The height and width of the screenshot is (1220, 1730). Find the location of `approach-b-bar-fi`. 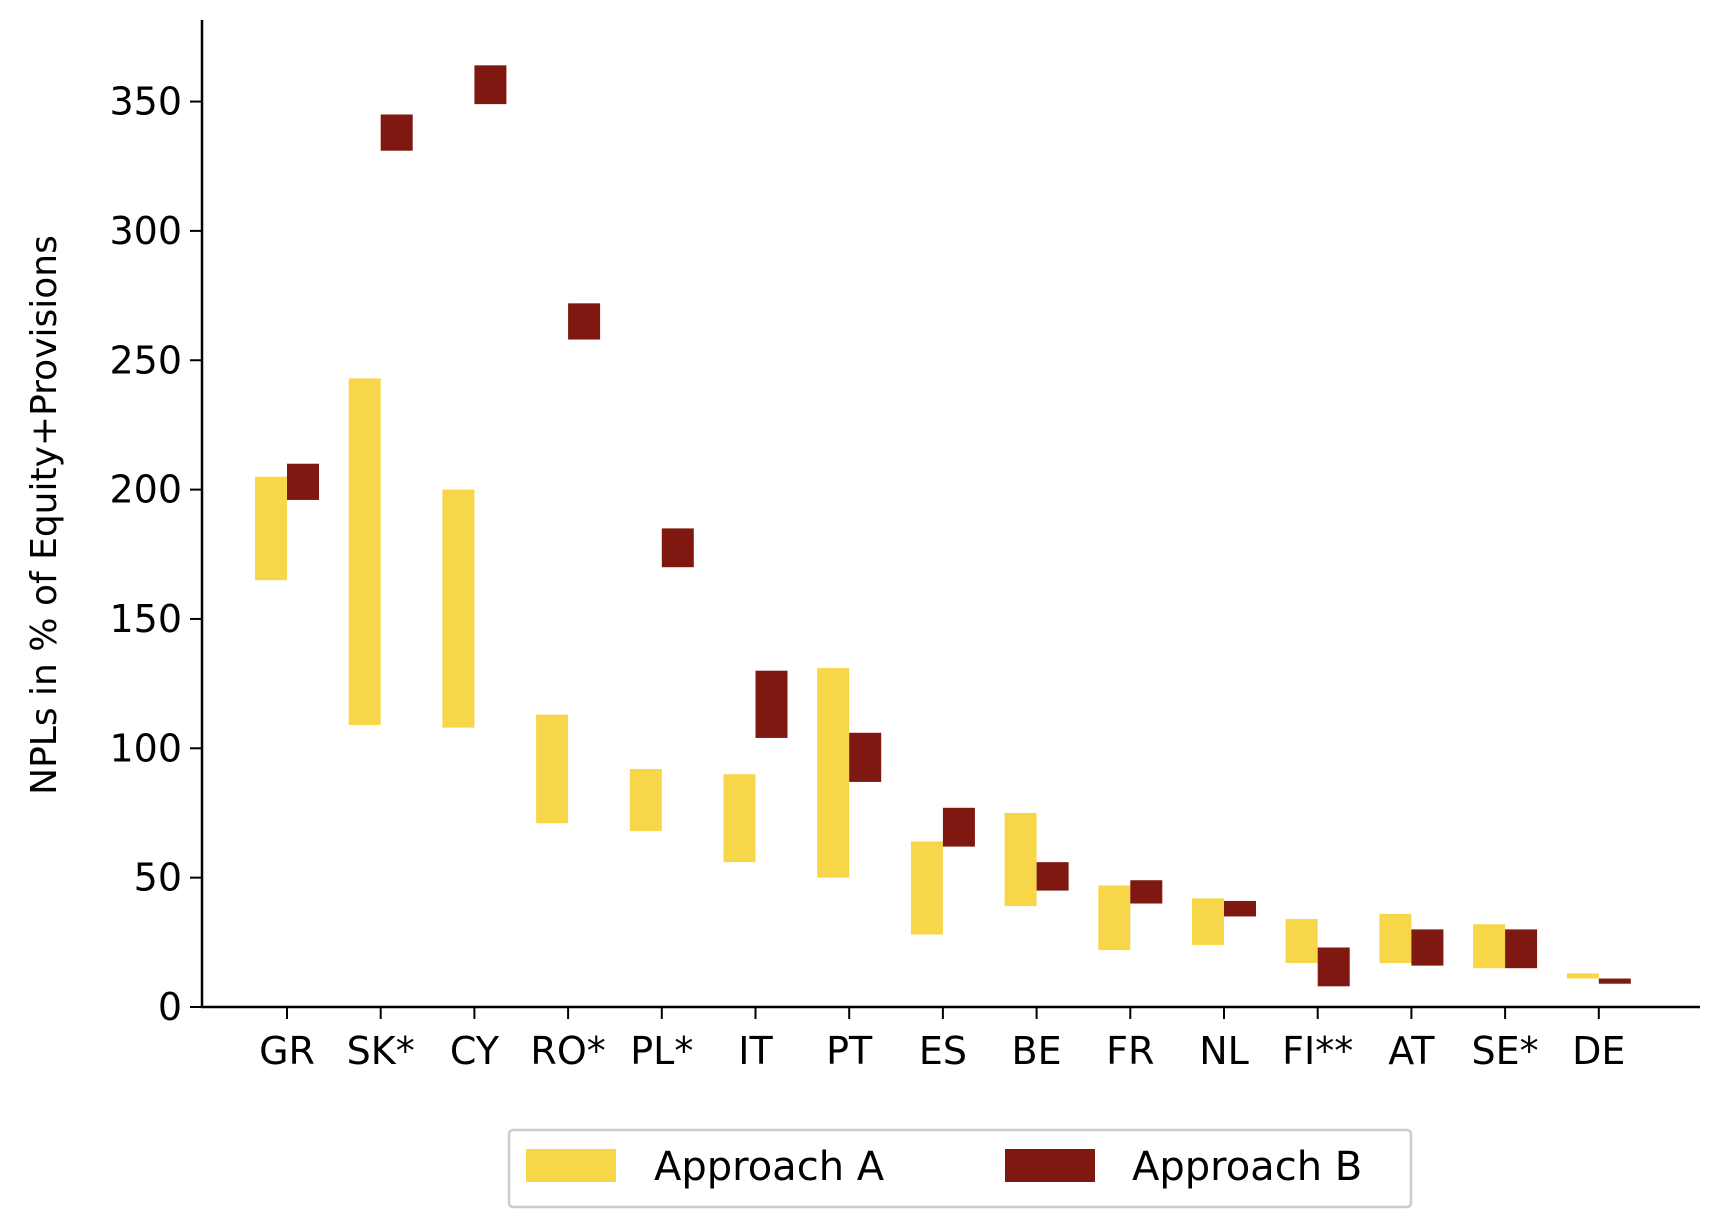

approach-b-bar-fi is located at coordinates (1333, 967).